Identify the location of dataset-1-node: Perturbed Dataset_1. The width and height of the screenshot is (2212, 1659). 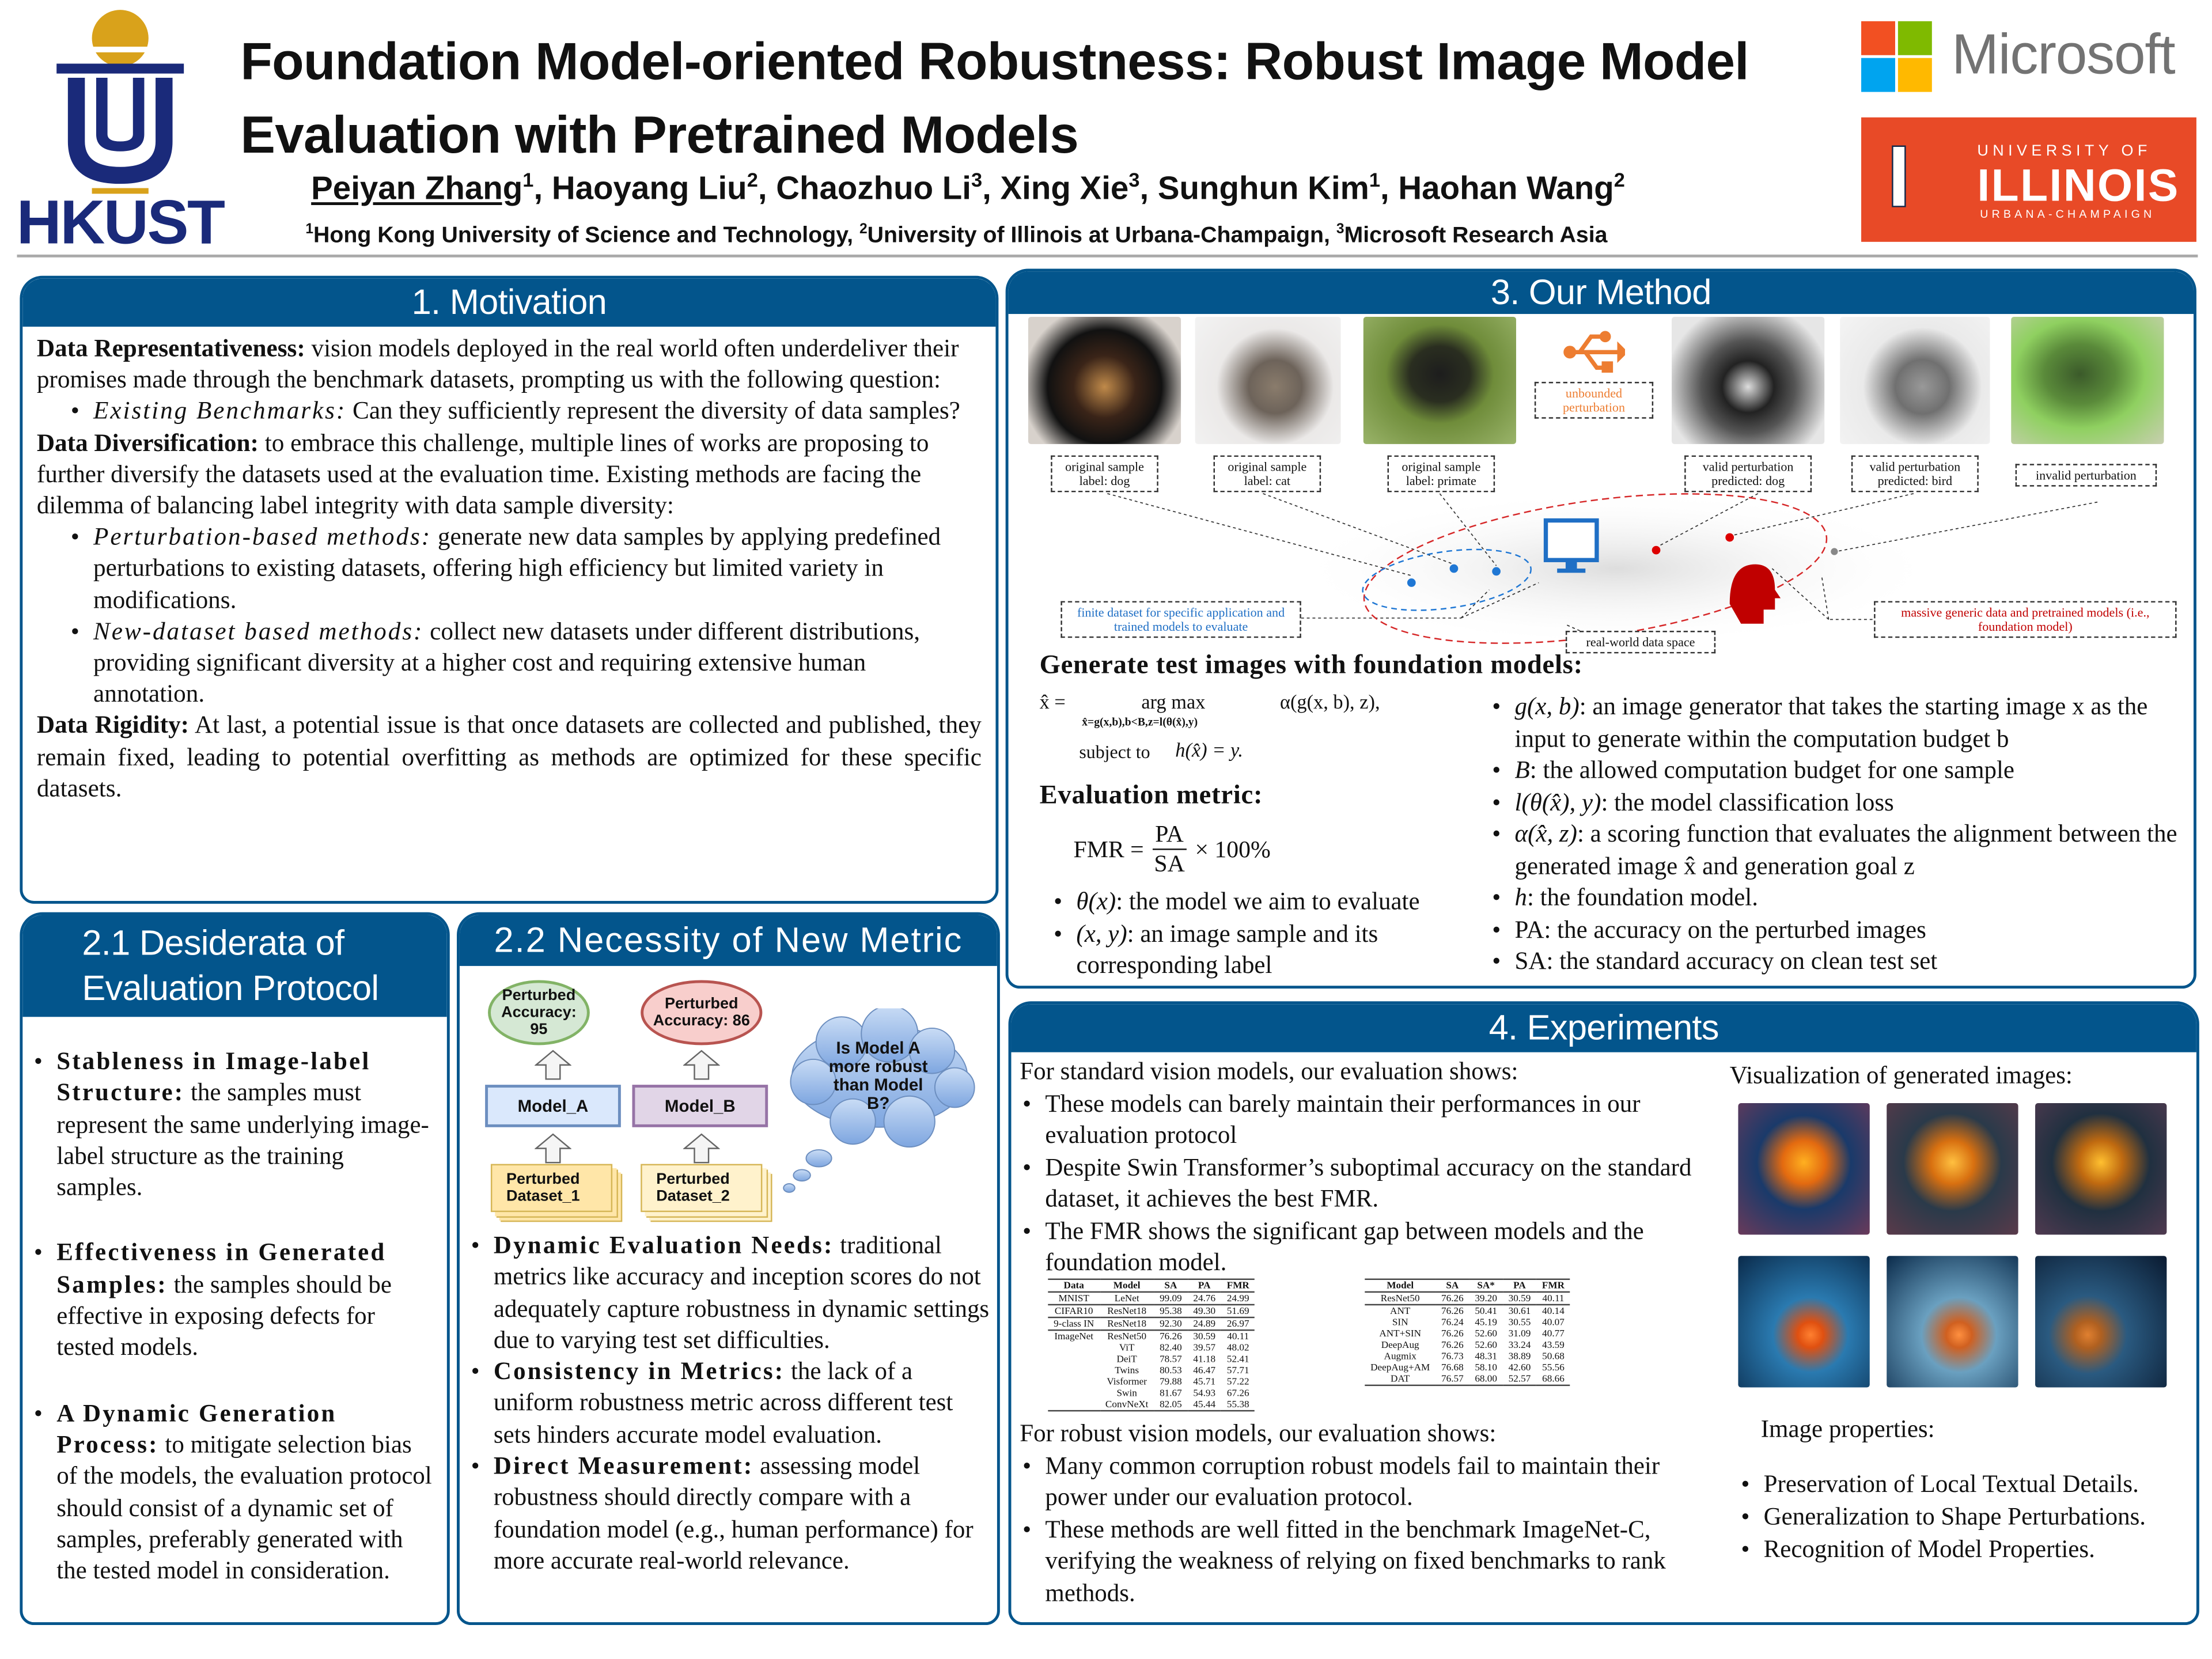
(551, 1188).